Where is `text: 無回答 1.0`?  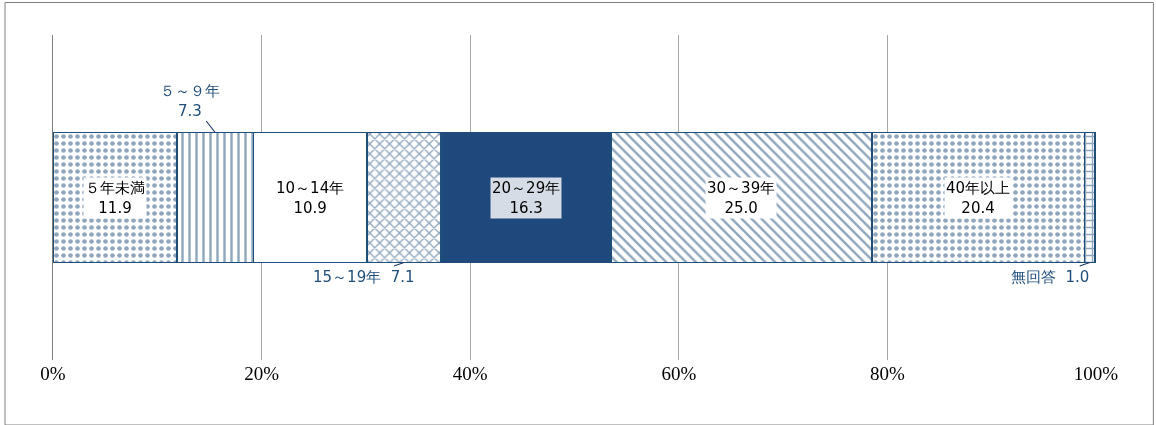
text: 無回答 1.0 is located at coordinates (1050, 277).